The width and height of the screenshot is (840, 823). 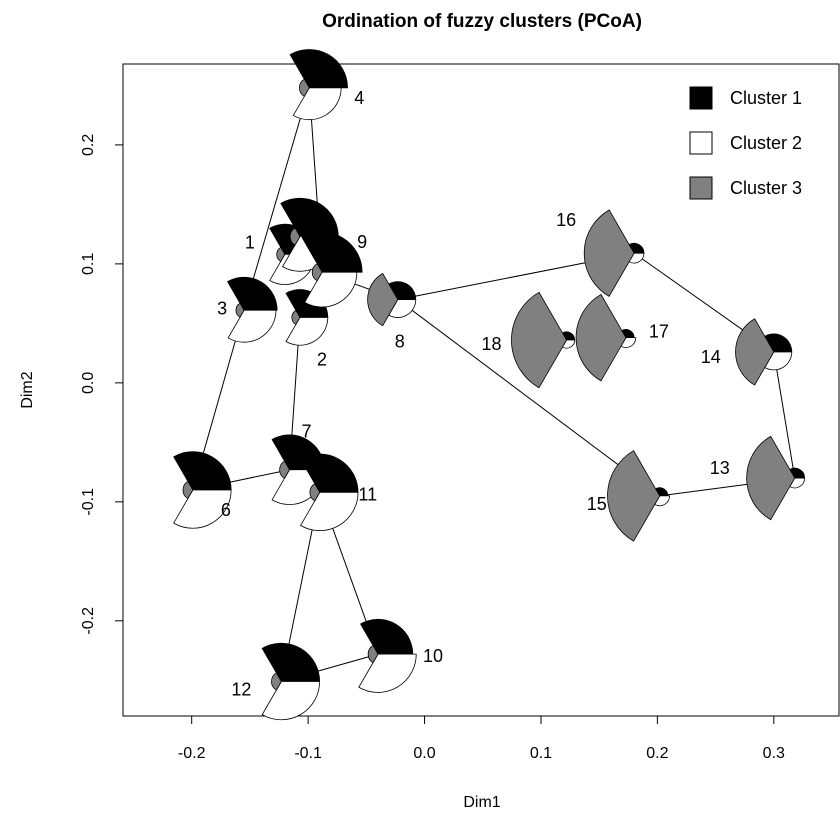 What do you see at coordinates (766, 188) in the screenshot?
I see `legend-label: Cluster 3` at bounding box center [766, 188].